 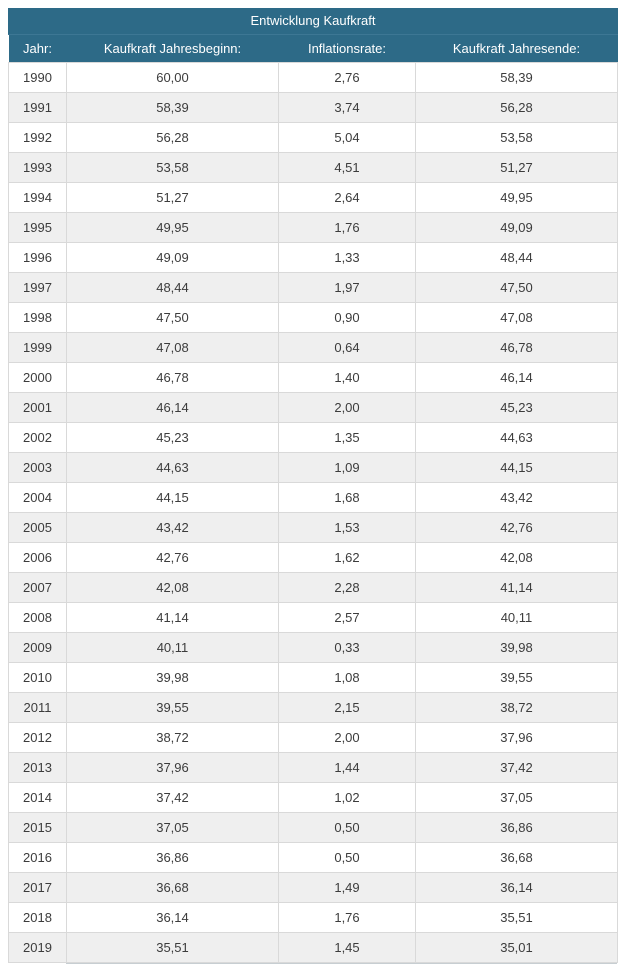 What do you see at coordinates (37, 887) in the screenshot?
I see `year-cell: 2017` at bounding box center [37, 887].